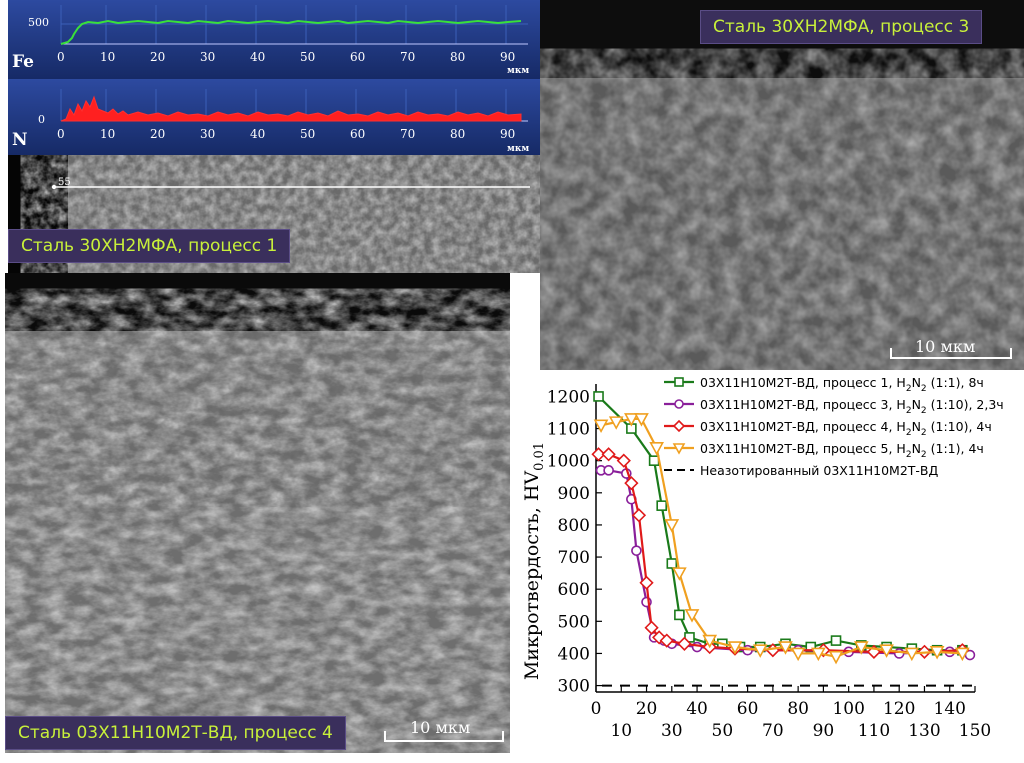 This screenshot has height=763, width=1024. What do you see at coordinates (61, 57) in the screenshot?
I see `fe-xtick-0: 0` at bounding box center [61, 57].